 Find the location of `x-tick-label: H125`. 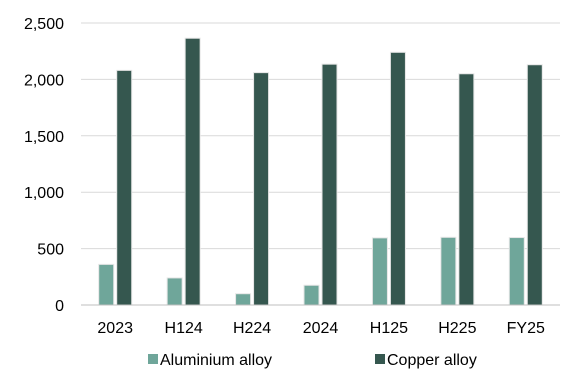

x-tick-label: H125 is located at coordinates (389, 328).